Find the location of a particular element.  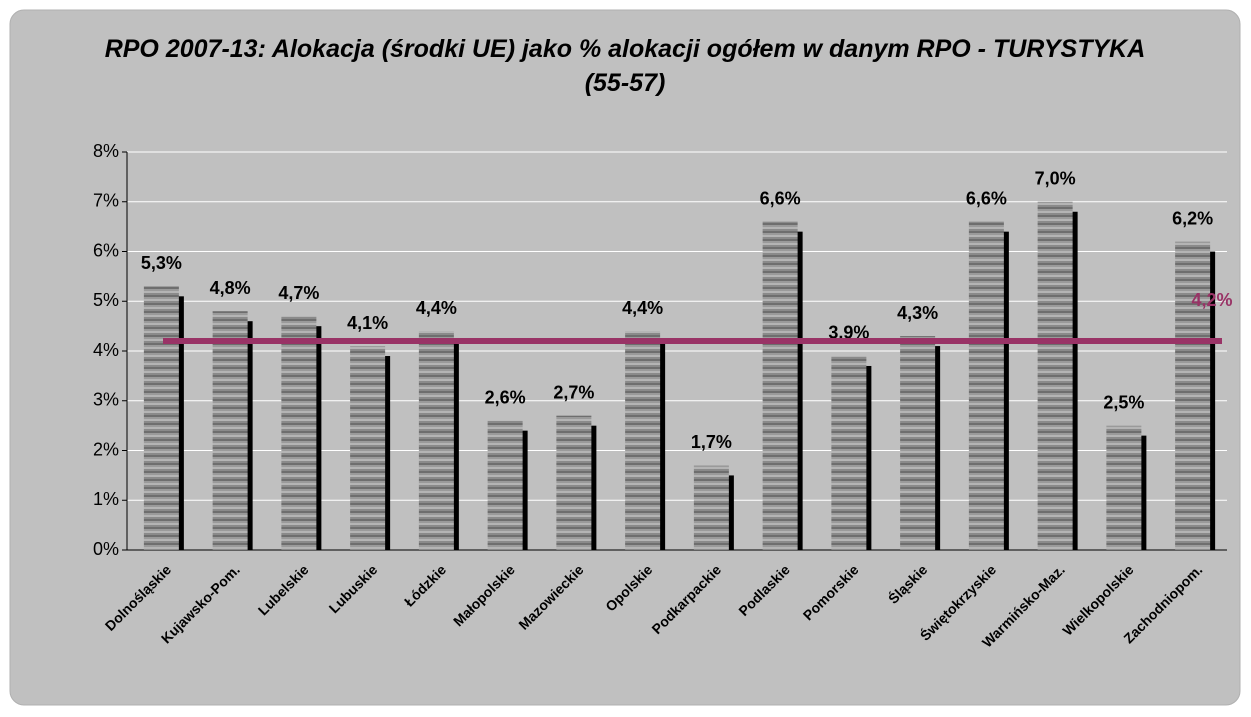

value-label: 2,7% is located at coordinates (573, 392).